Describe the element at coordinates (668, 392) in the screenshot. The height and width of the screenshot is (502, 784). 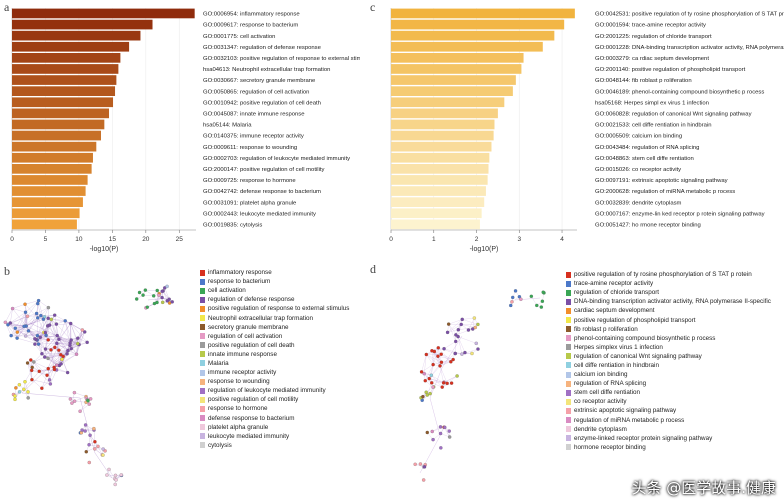
I see `legend-item: stem cell diffe rentiation` at that location.